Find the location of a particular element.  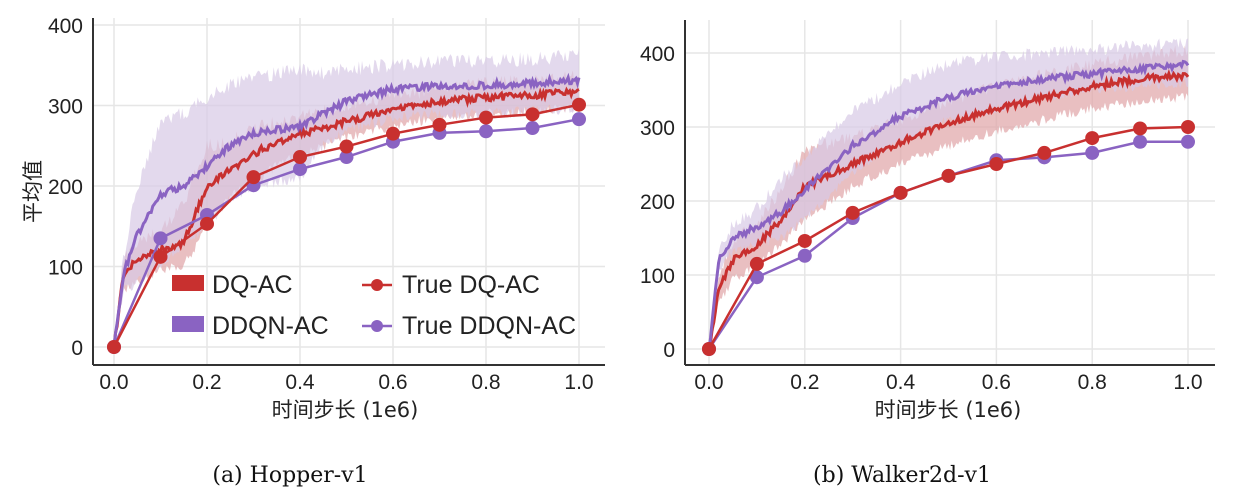

legend-label: True DDQN-AC is located at coordinates (489, 326).